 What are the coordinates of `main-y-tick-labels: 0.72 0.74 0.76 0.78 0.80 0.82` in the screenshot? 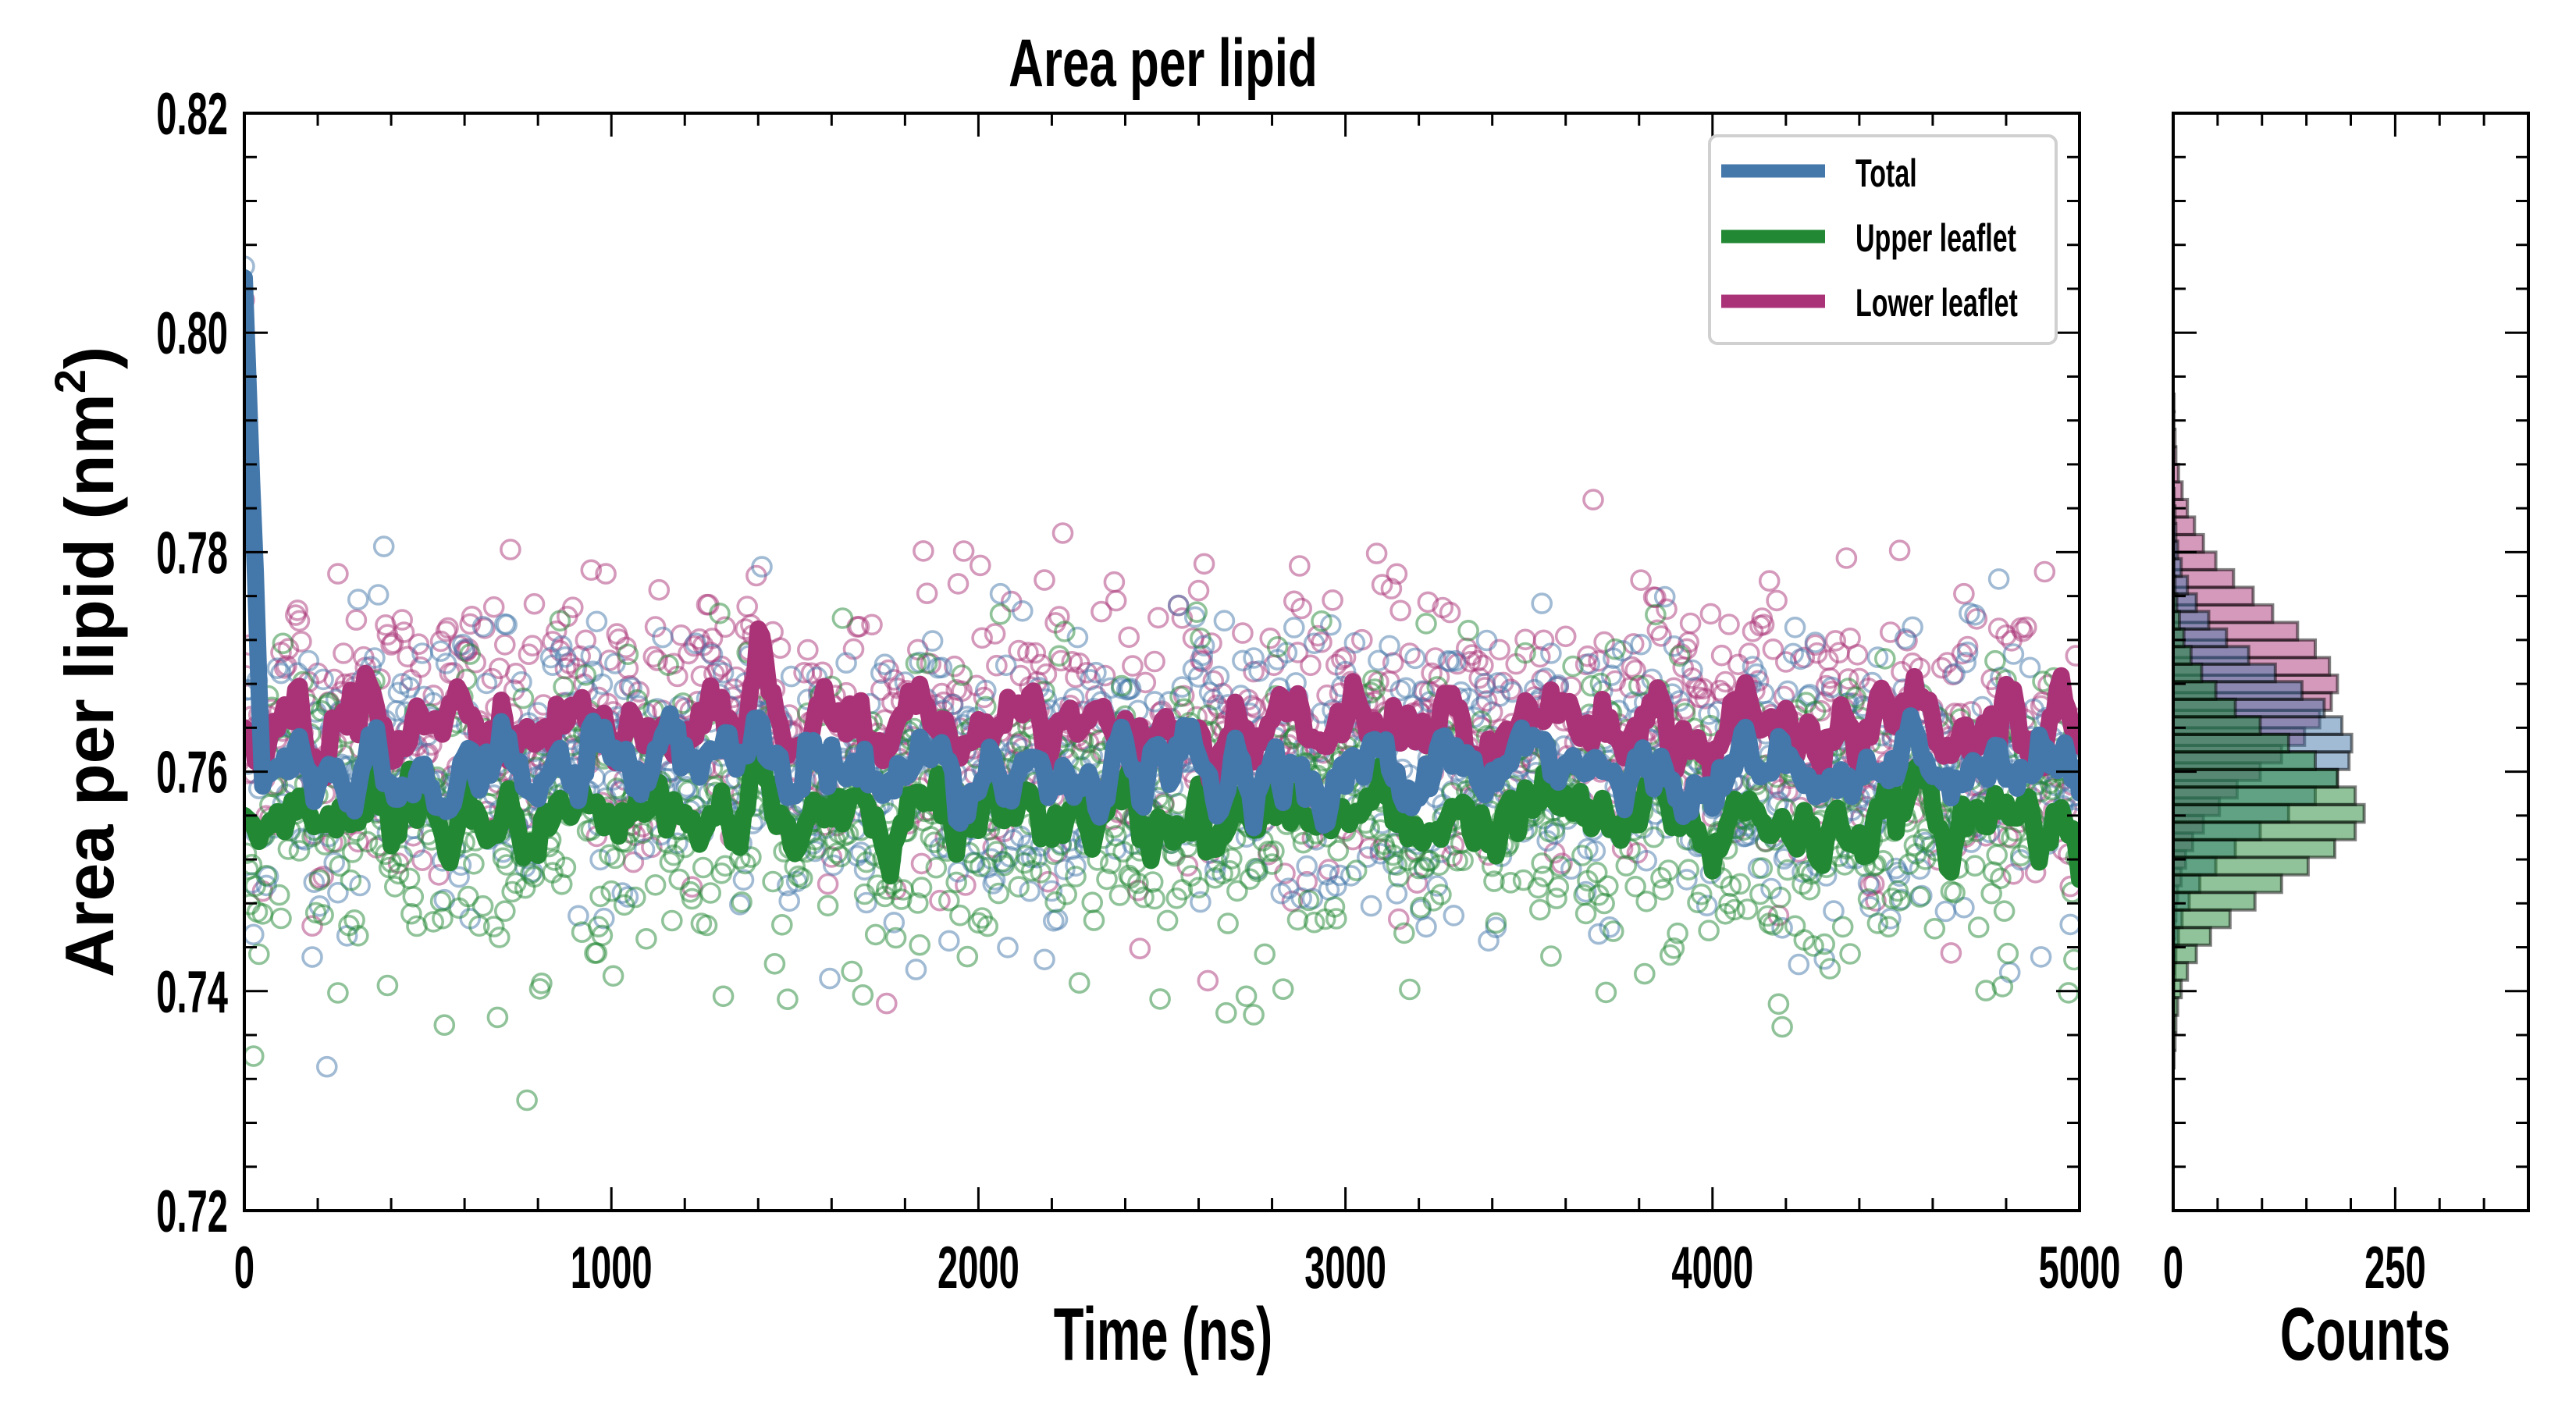 It's located at (192, 663).